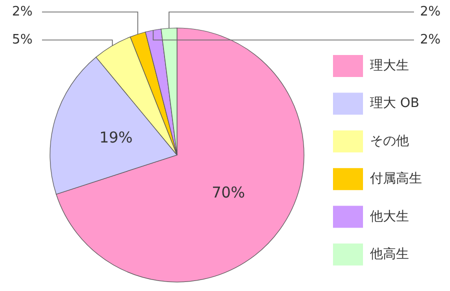  I want to click on data-label: 5%, so click(22, 40).